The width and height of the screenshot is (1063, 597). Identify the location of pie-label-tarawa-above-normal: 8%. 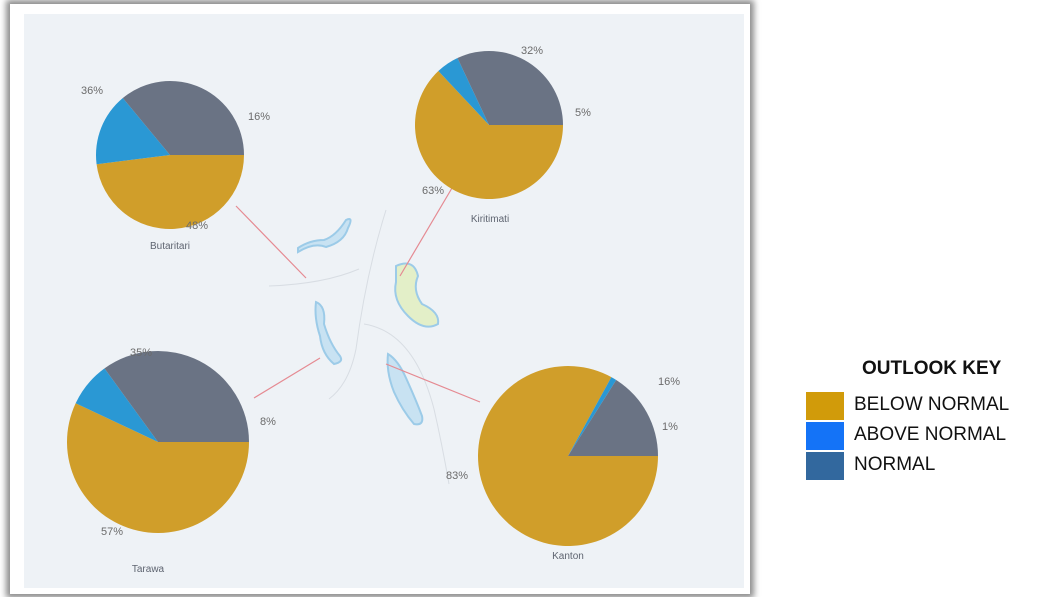
(268, 422).